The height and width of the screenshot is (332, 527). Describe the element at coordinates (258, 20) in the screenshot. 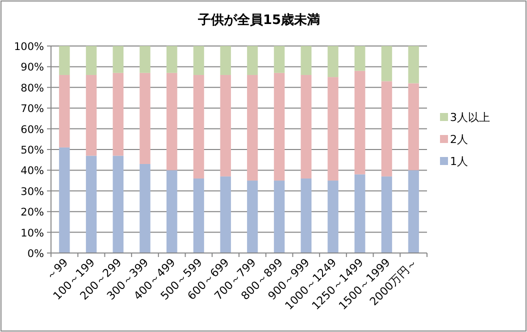

I see `chart-title: 子供が全員15歳未満` at that location.